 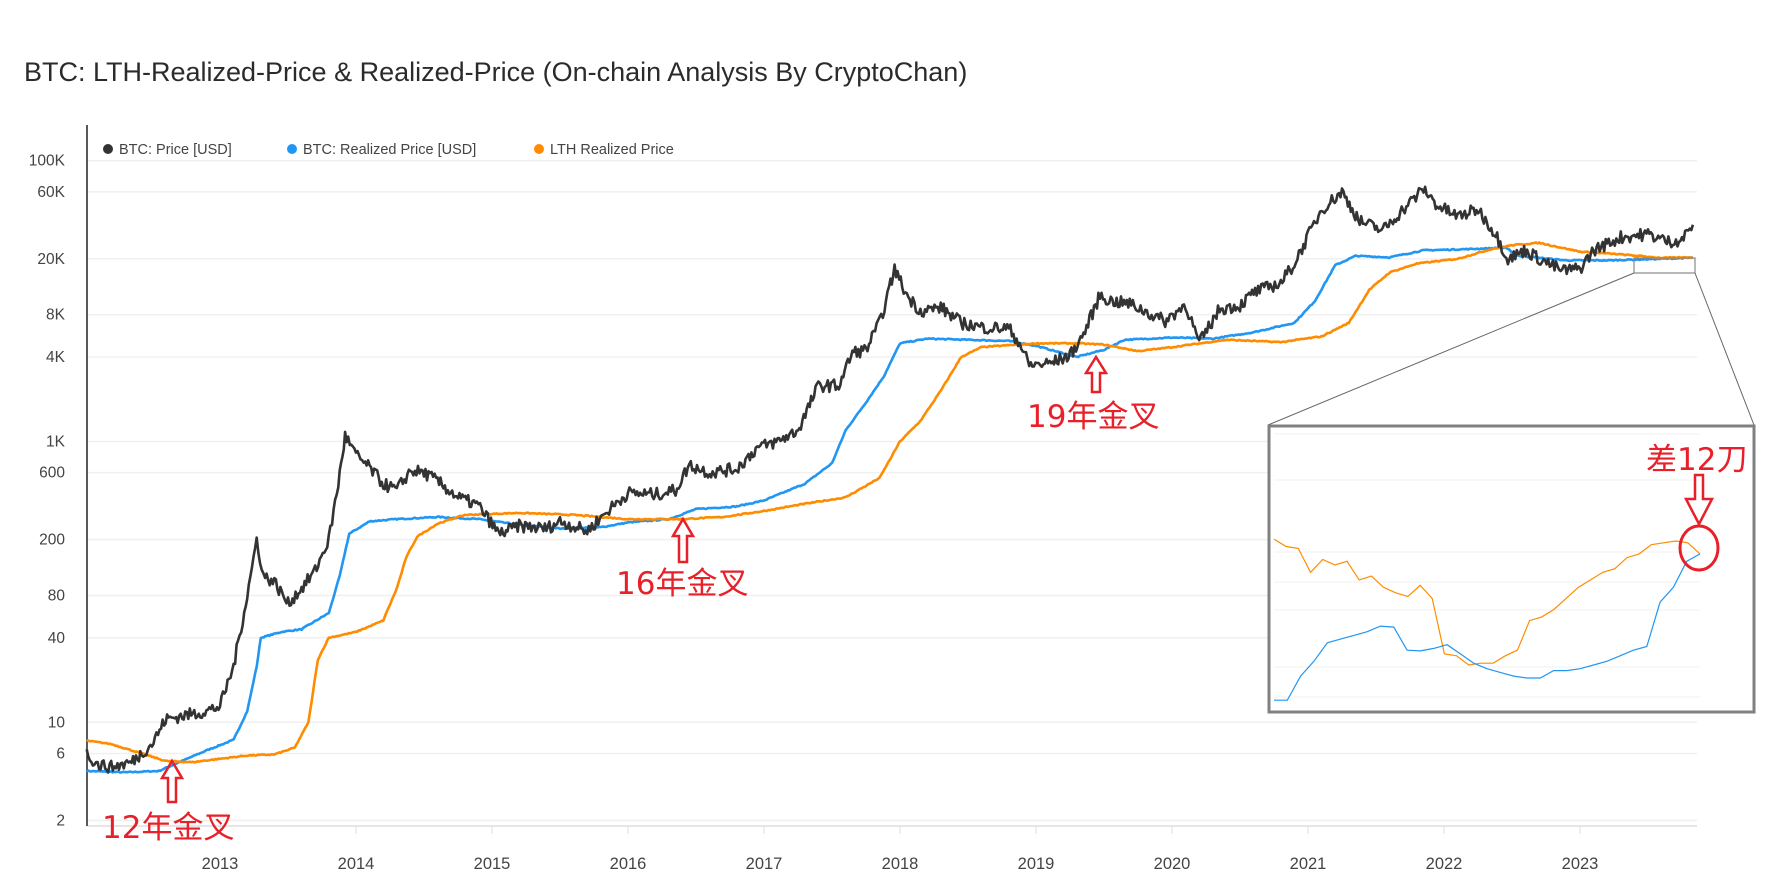 What do you see at coordinates (1172, 864) in the screenshot?
I see `x-tick-label: 2020` at bounding box center [1172, 864].